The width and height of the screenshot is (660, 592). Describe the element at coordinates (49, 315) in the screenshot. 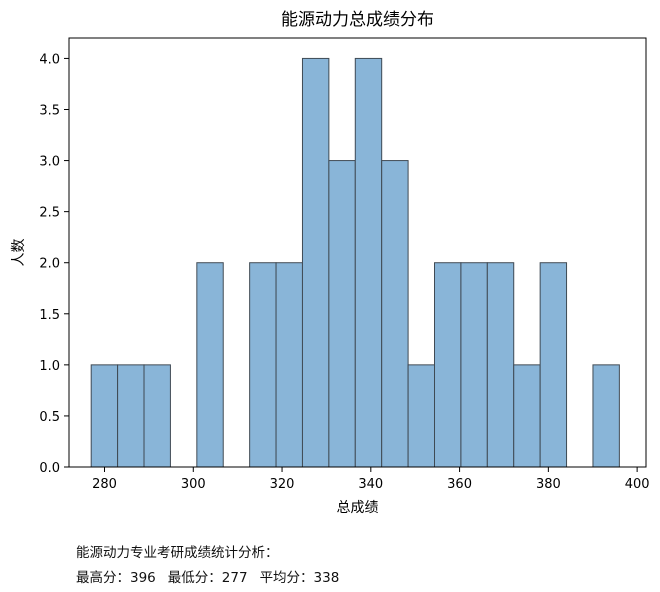

I see `y-tick-label: 1.5` at that location.